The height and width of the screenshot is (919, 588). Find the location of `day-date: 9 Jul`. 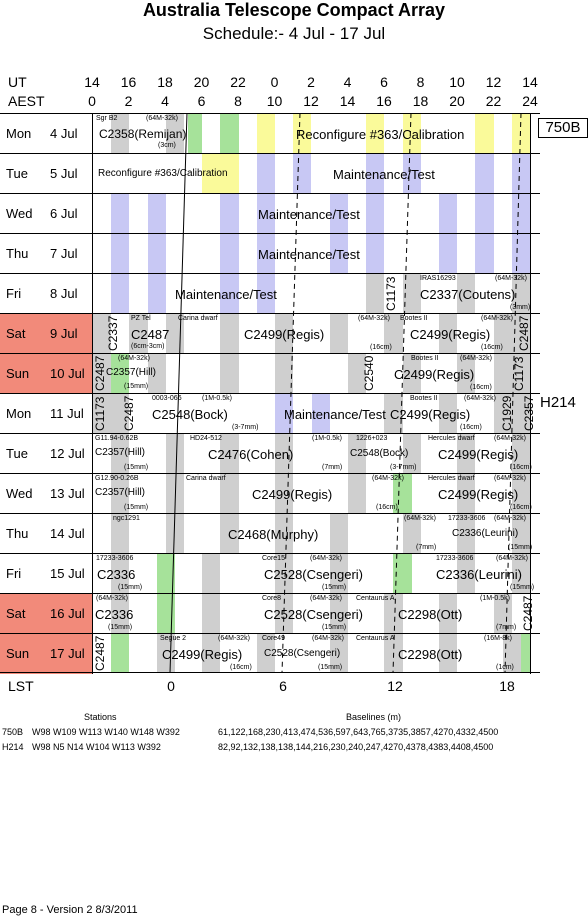

day-date: 9 Jul is located at coordinates (64, 333).